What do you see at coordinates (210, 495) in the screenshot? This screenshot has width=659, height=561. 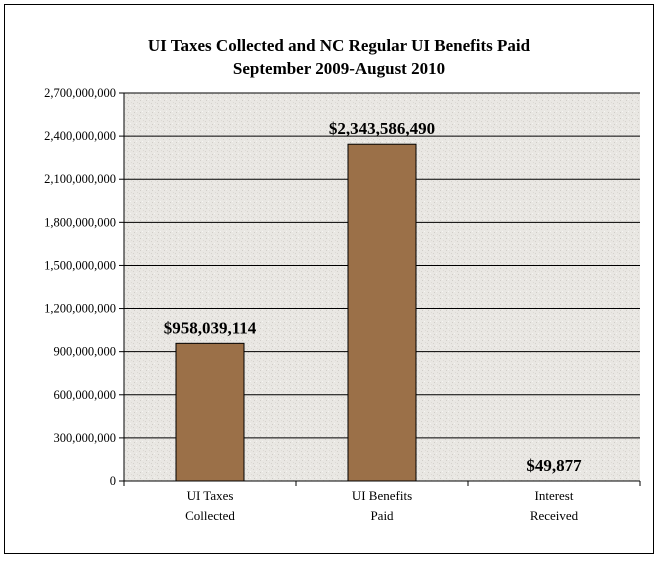 I see `x-category-label: UI Taxes` at bounding box center [210, 495].